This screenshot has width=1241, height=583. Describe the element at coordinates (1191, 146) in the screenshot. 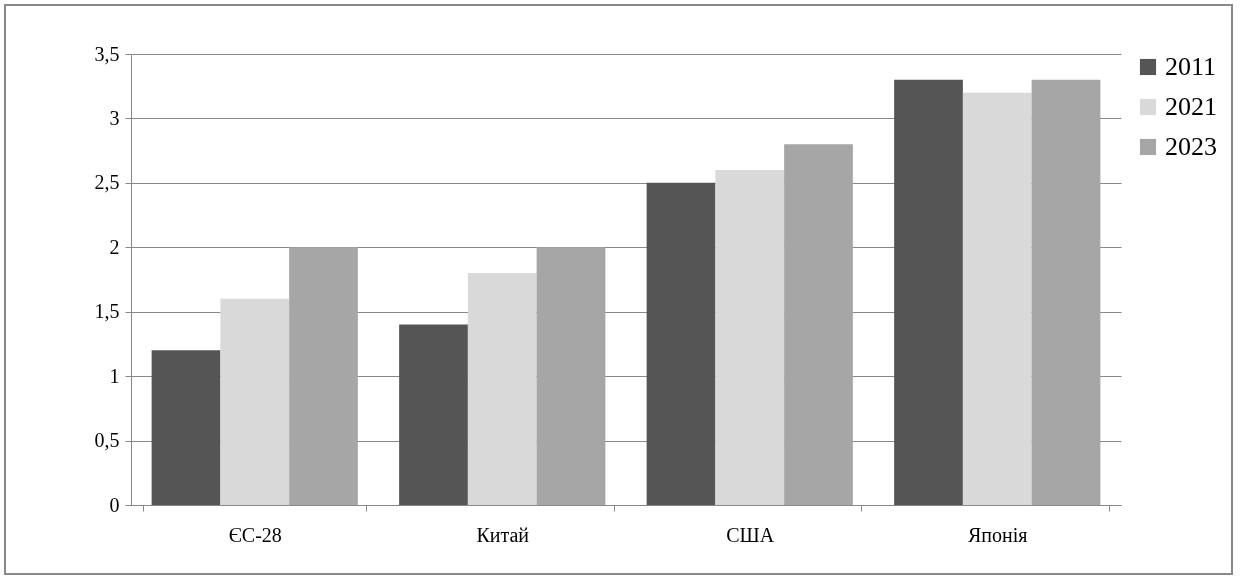

I see `legend-label: 2023` at that location.